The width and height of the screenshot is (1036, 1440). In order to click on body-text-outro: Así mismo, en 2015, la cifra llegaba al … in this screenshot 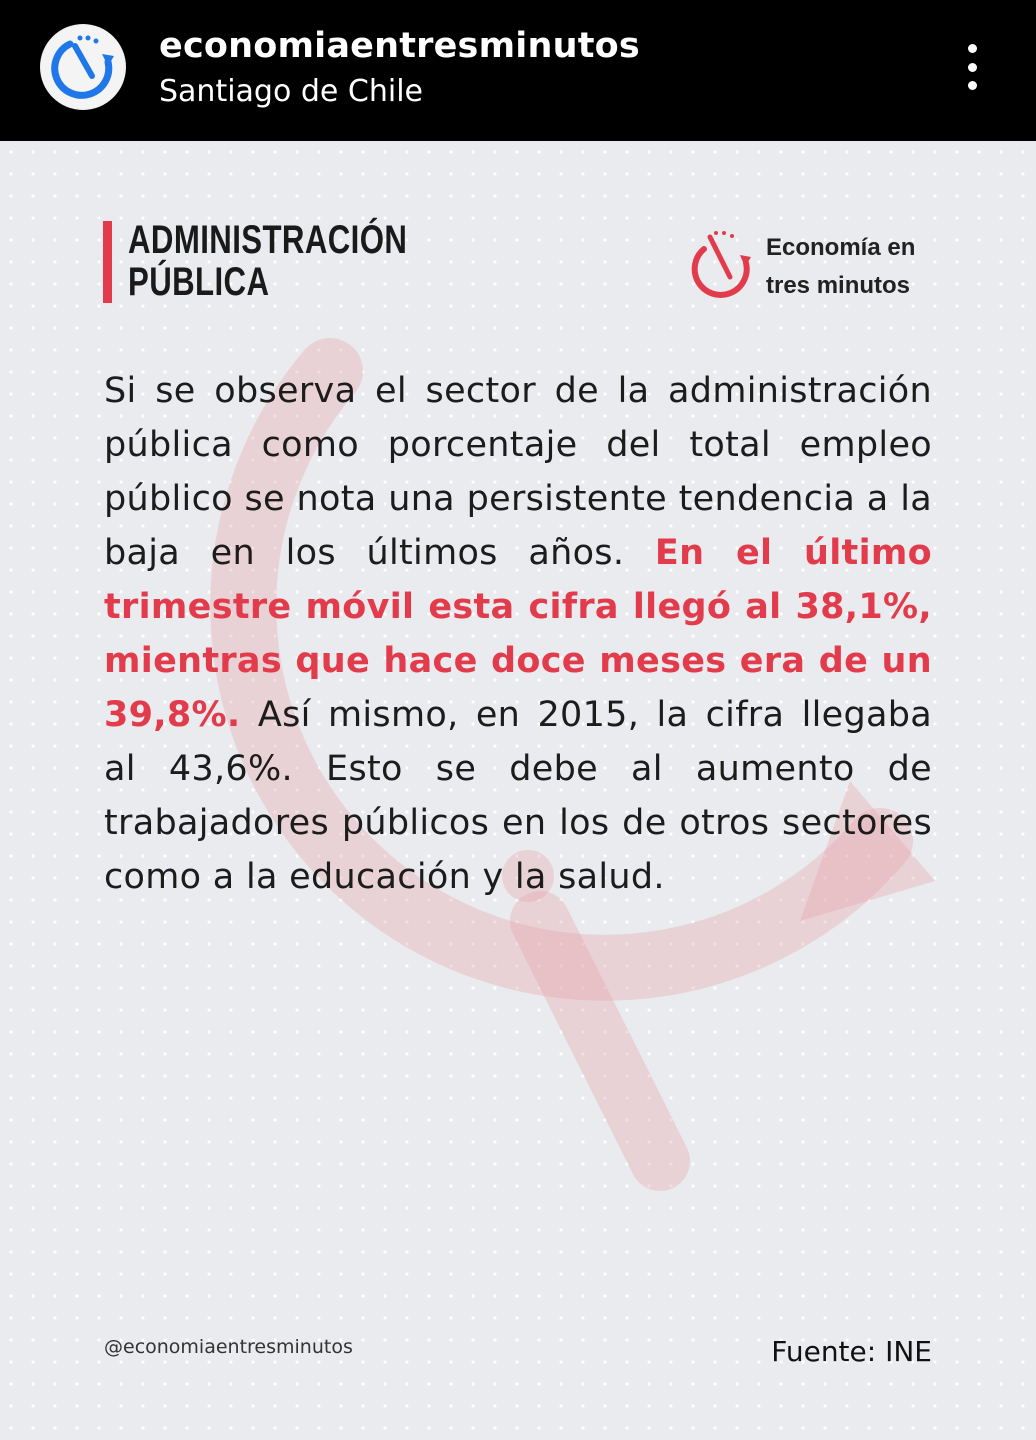, I will do `click(518, 796)`.